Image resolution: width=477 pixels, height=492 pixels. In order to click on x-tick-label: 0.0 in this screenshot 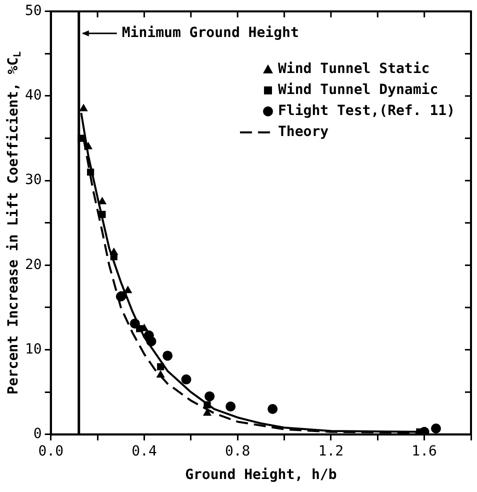, I will do `click(51, 451)`.